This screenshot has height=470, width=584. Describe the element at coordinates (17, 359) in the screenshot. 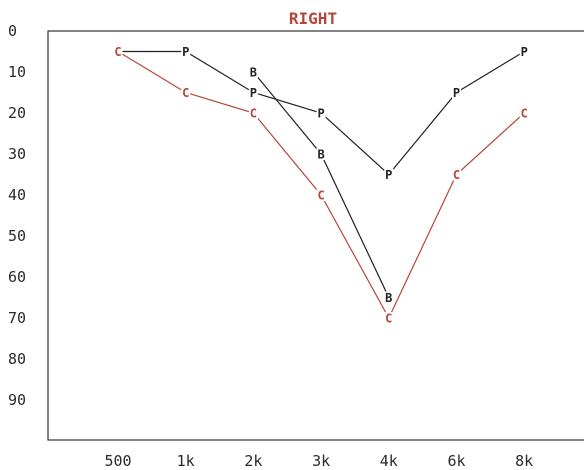

I see `y-tick-label: 80` at that location.